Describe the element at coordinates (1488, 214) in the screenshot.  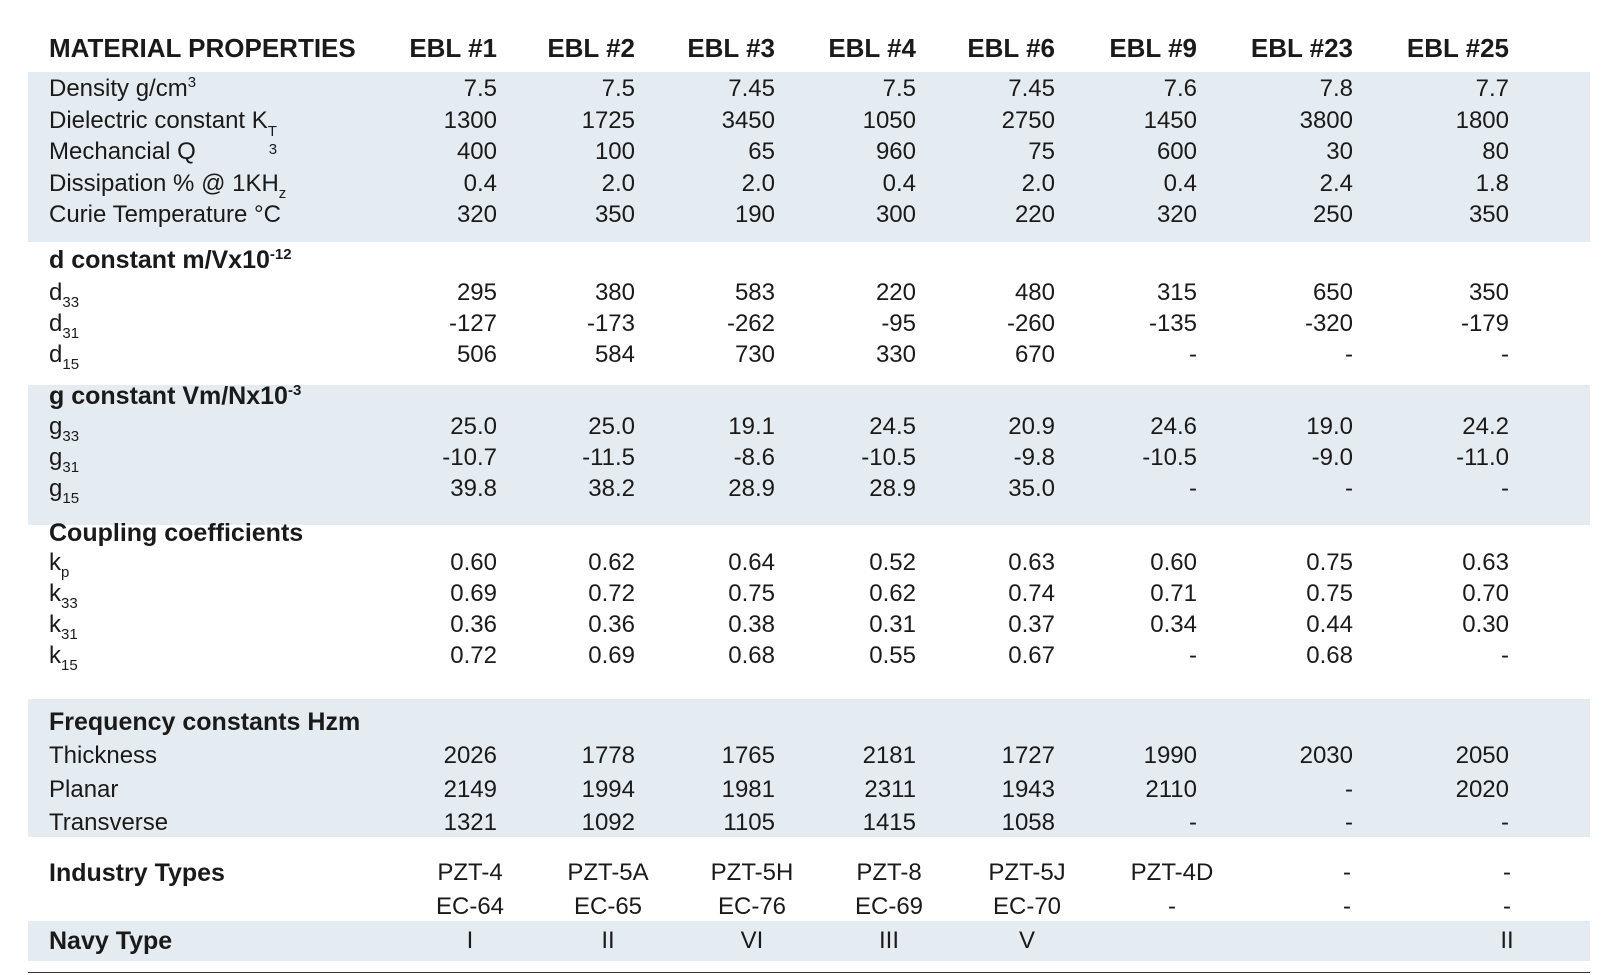
I see `cell-col-8: 350` at that location.